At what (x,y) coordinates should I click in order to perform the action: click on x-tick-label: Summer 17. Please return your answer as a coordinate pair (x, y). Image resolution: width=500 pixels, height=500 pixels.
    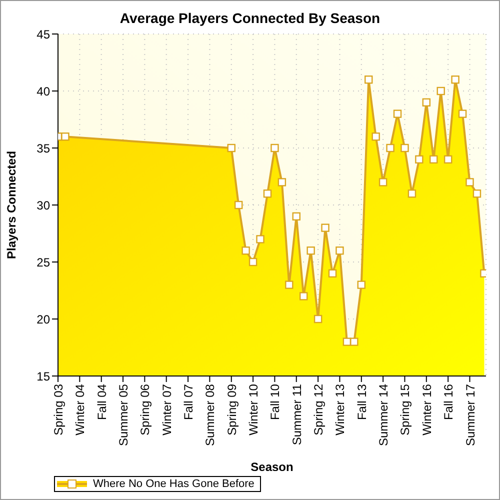
    Looking at the image, I should click on (470, 415).